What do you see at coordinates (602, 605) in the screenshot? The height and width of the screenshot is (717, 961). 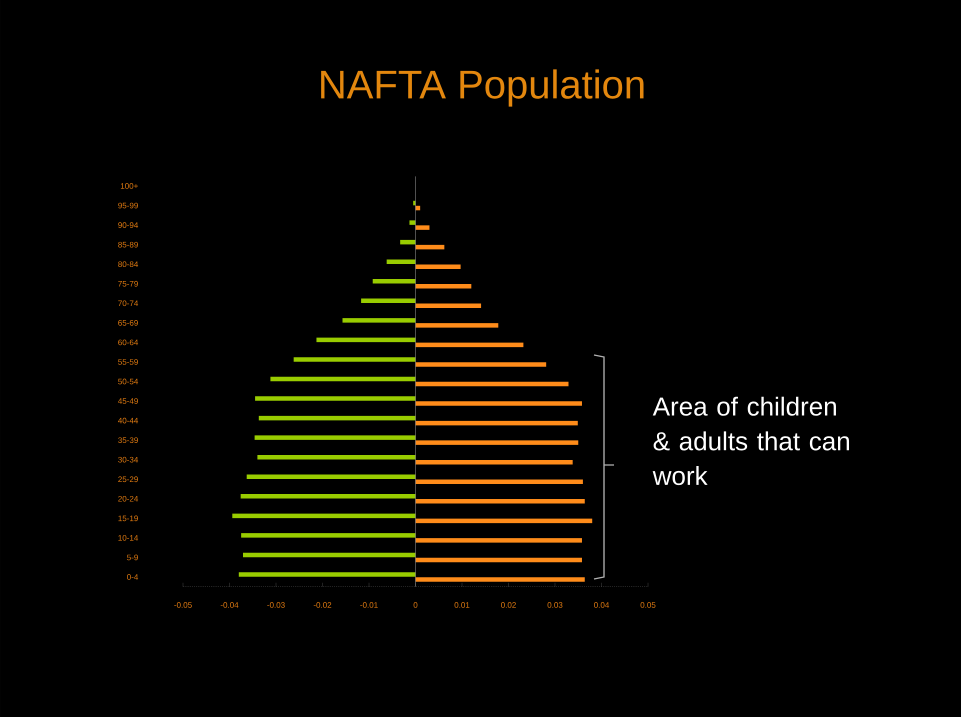 I see `x-tick-label: 0.04` at bounding box center [602, 605].